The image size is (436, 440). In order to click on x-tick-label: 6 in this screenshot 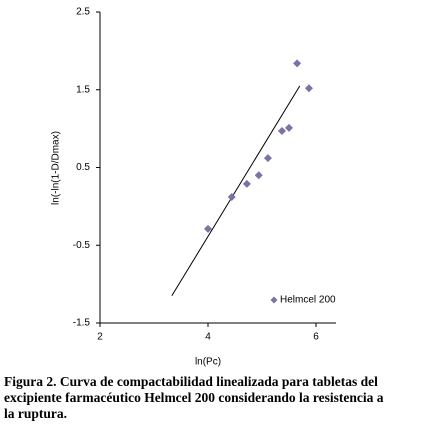, I will do `click(316, 337)`.